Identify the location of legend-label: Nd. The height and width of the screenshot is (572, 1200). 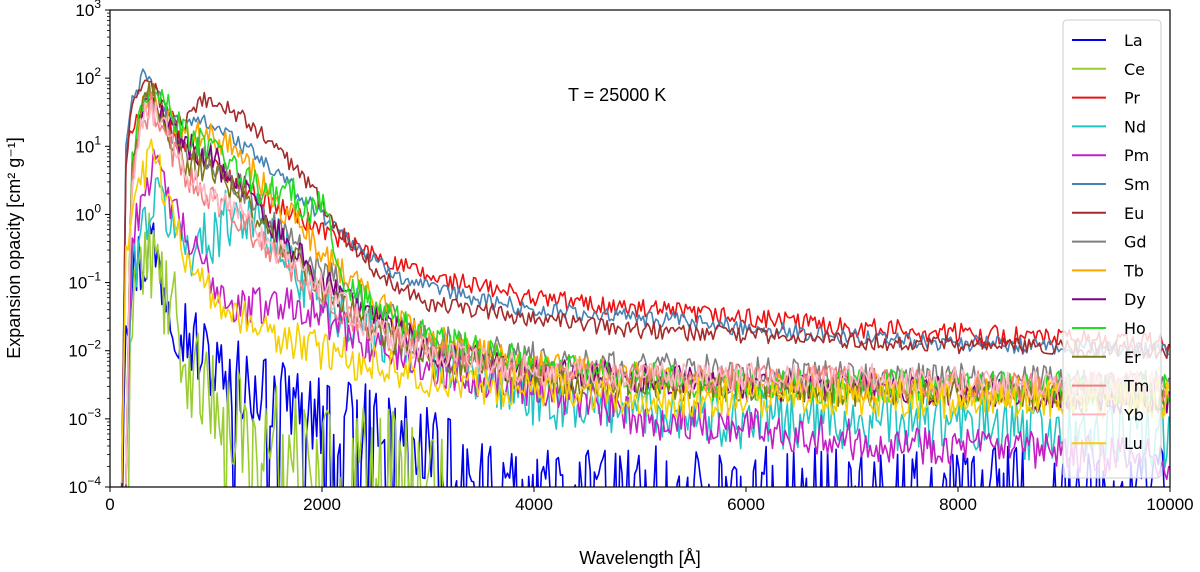
(1135, 126).